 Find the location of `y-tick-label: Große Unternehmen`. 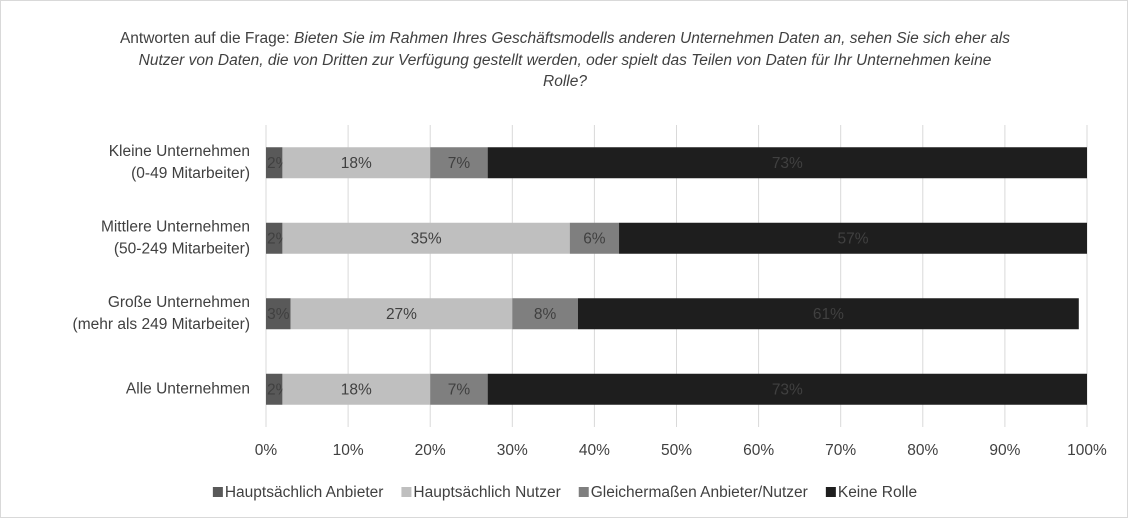

y-tick-label: Große Unternehmen is located at coordinates (179, 302).